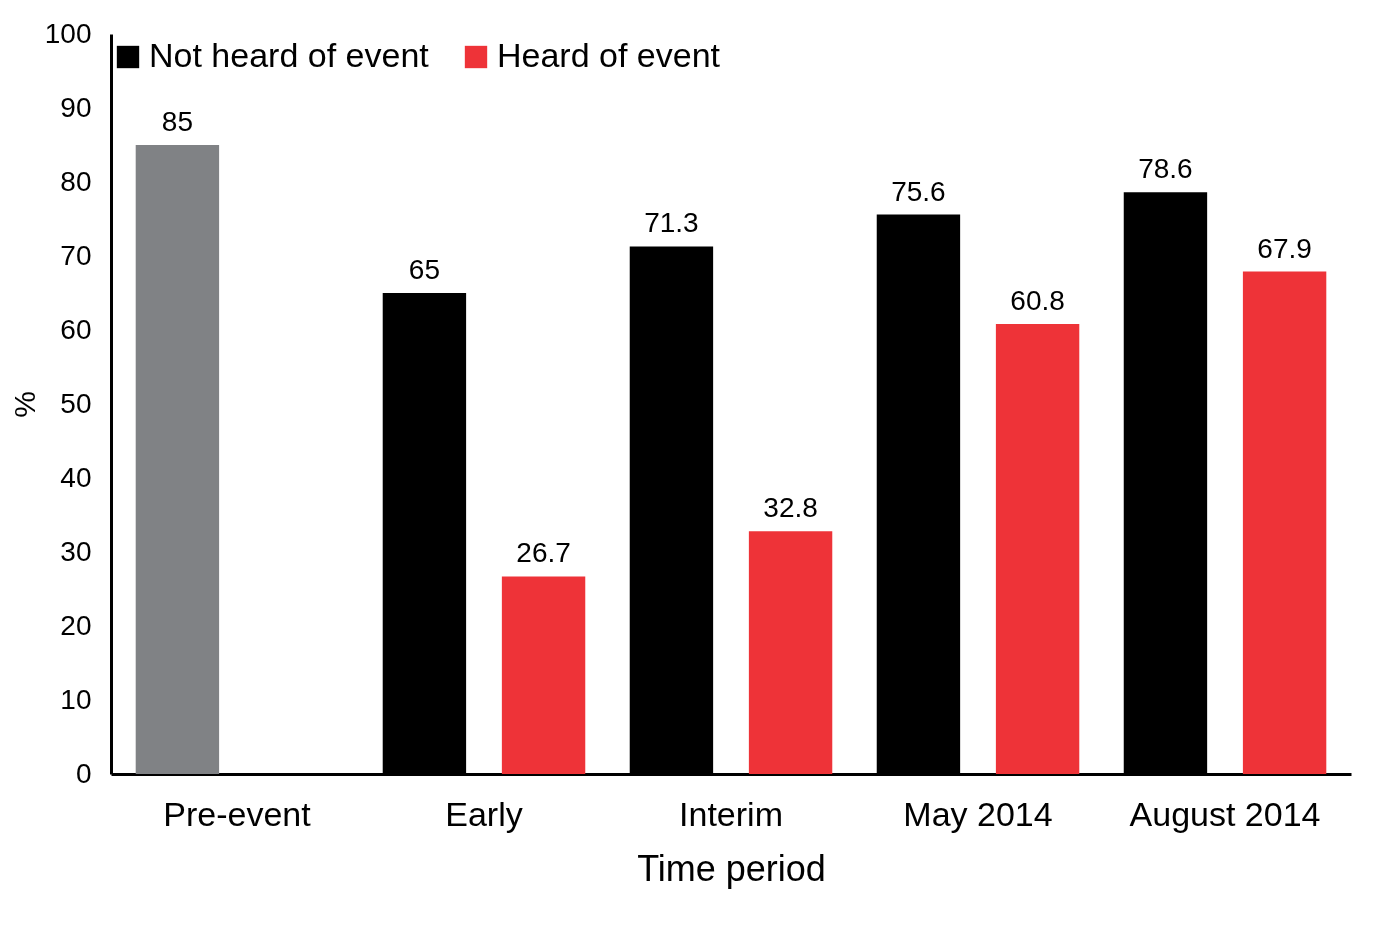 The height and width of the screenshot is (926, 1400). What do you see at coordinates (76, 551) in the screenshot?
I see `y-tick-label: 30` at bounding box center [76, 551].